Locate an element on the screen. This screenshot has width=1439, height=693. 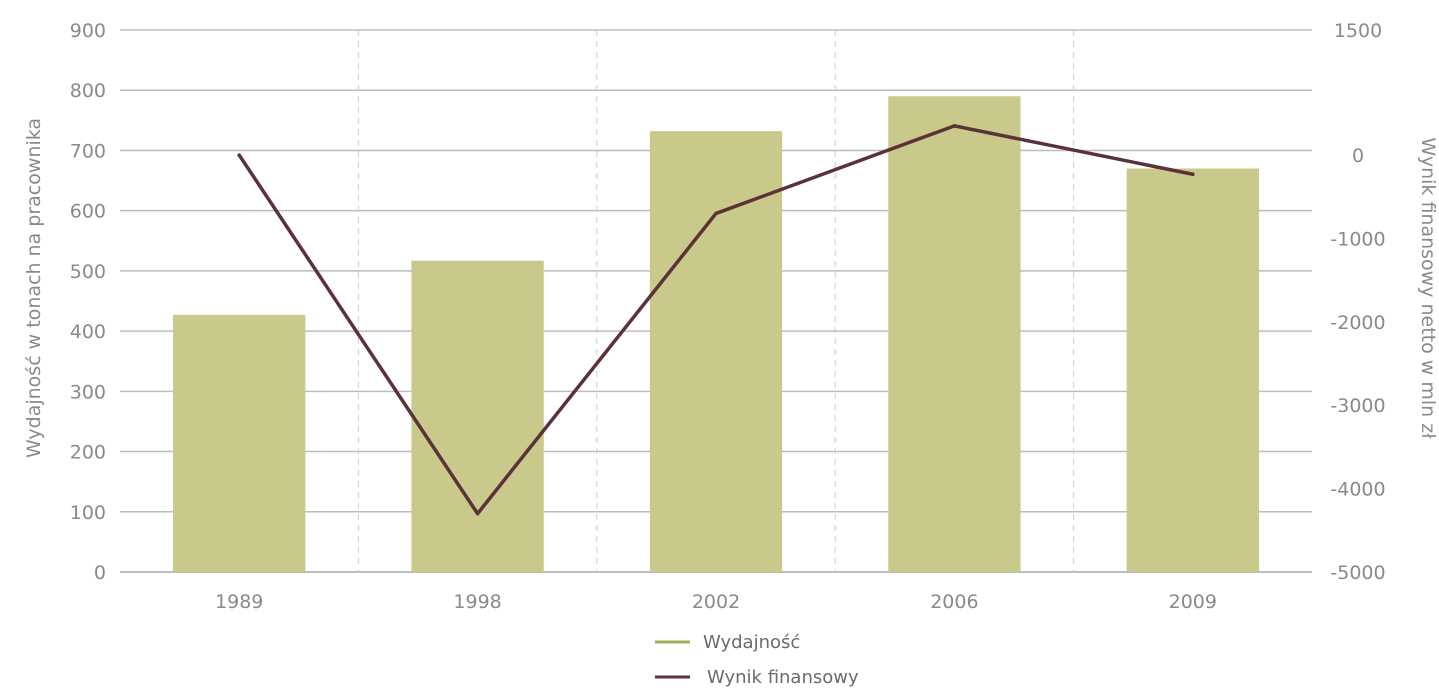
left-tick-label: 500 is located at coordinates (88, 272).